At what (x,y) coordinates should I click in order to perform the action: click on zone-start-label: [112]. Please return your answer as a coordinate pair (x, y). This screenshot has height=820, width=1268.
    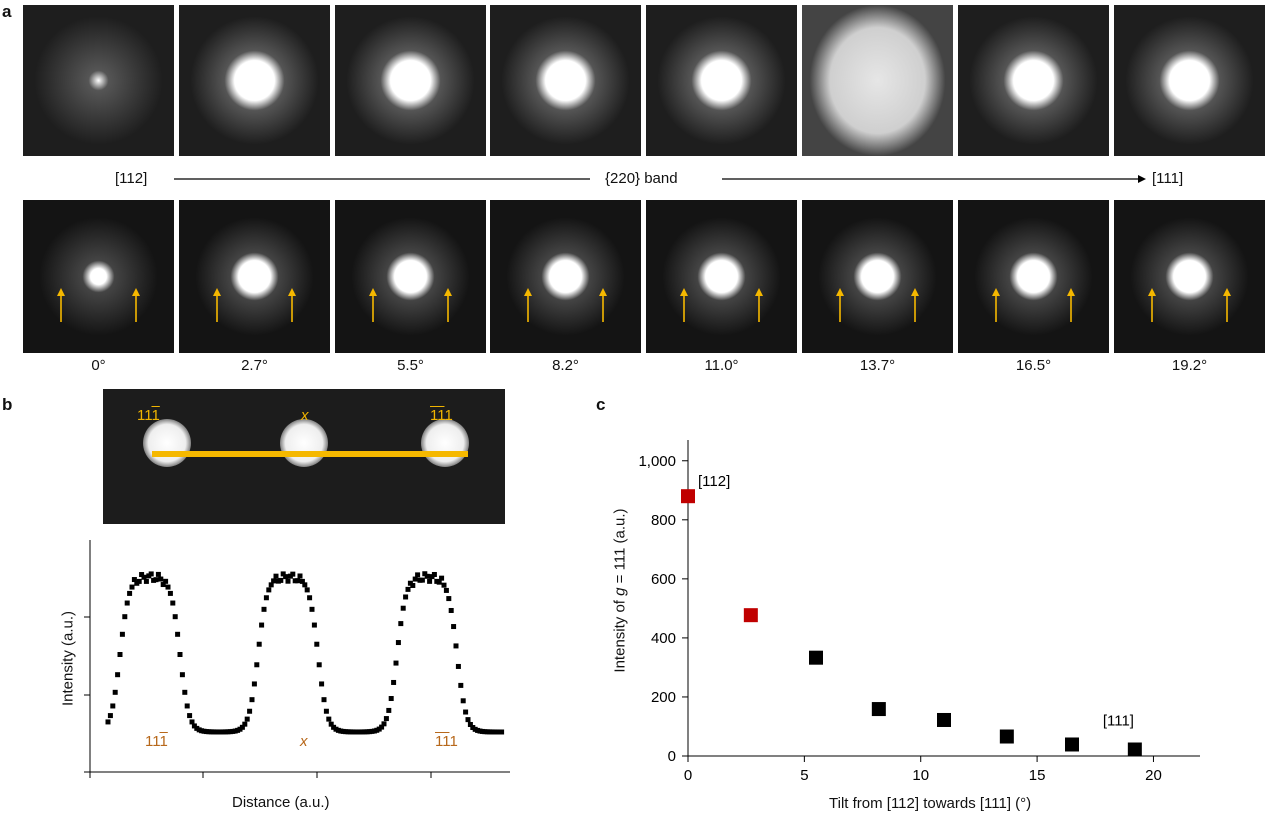
    Looking at the image, I should click on (131, 178).